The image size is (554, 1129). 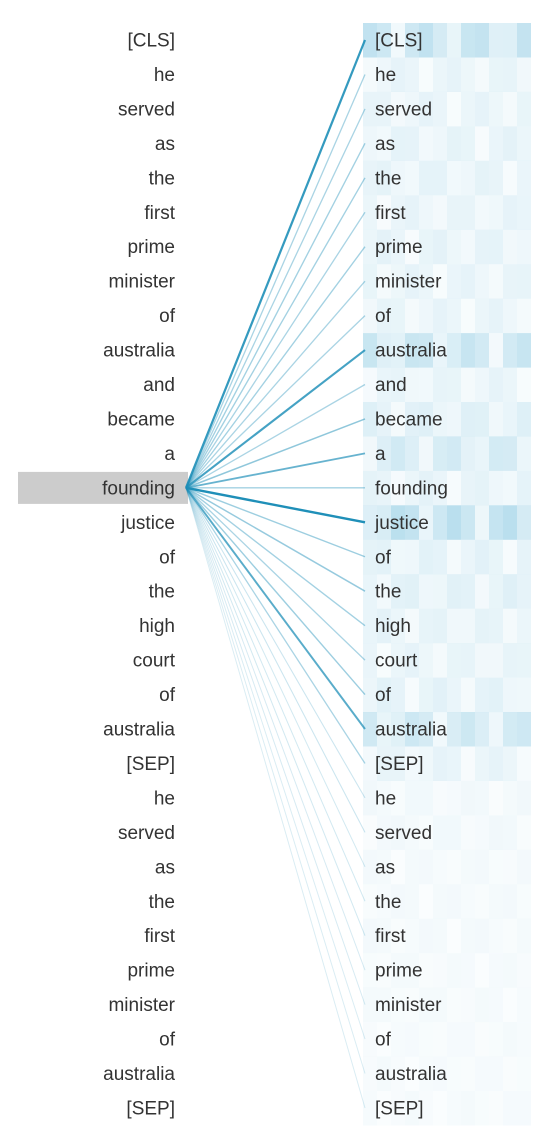 I want to click on left-token: high, so click(x=157, y=626).